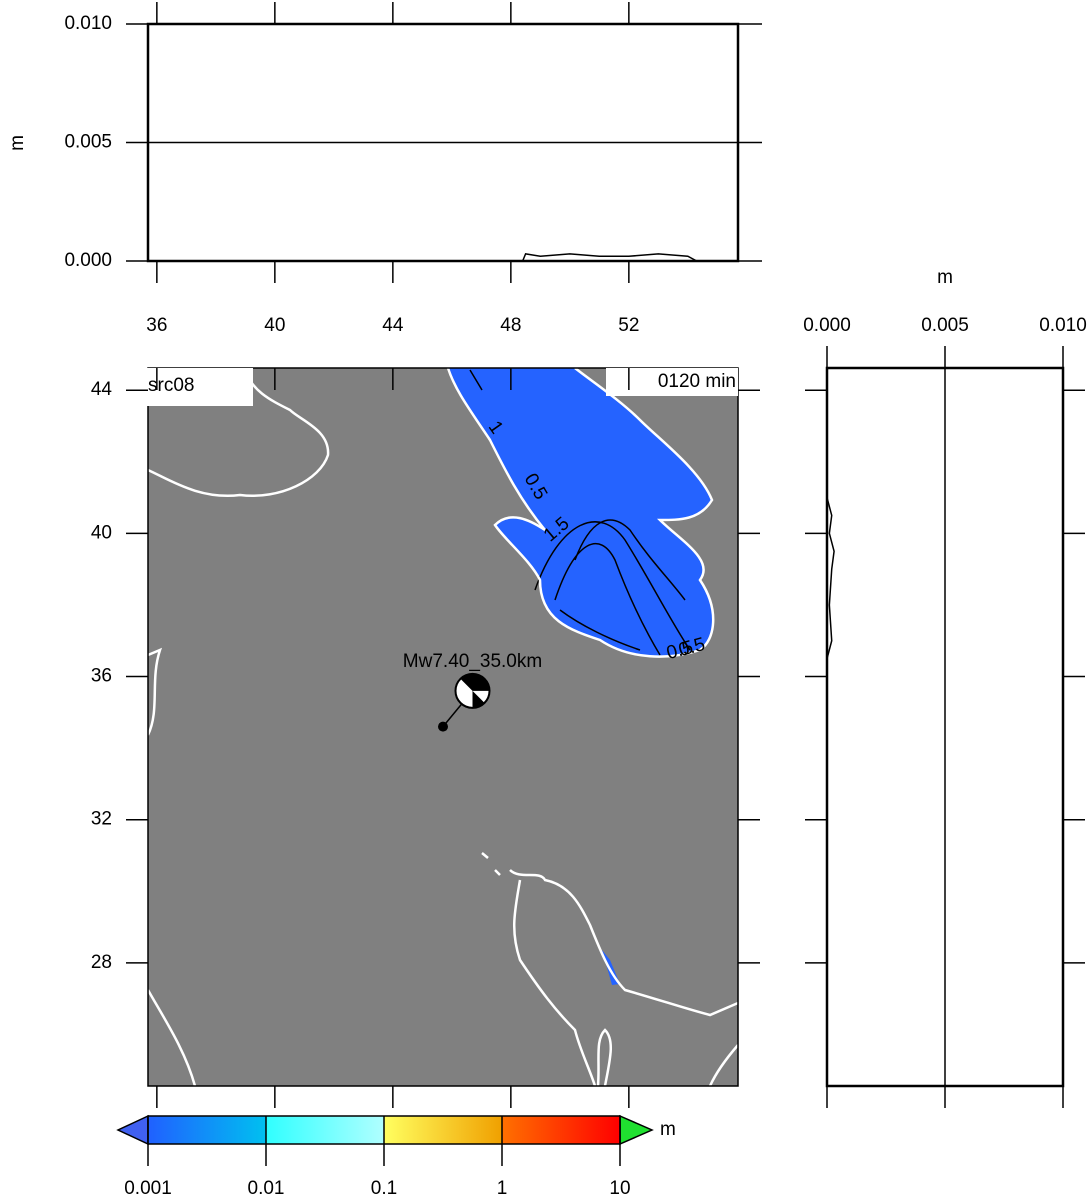 This screenshot has width=1088, height=1204. What do you see at coordinates (101, 676) in the screenshot?
I see `y-tick-label: 36` at bounding box center [101, 676].